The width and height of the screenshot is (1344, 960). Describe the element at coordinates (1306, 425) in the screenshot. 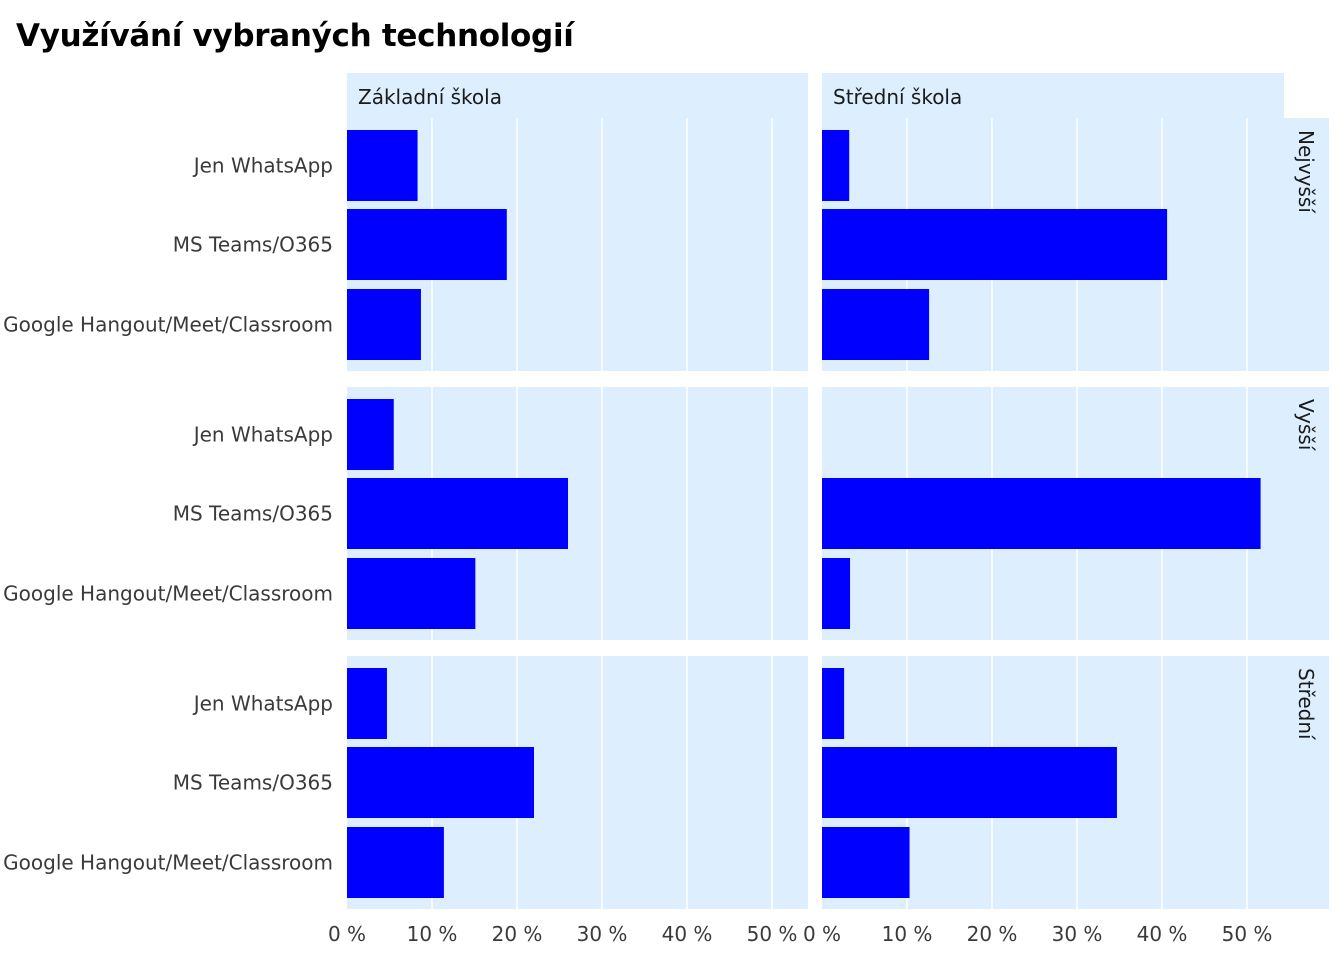

I see `row-strip-label: Vyšší` at that location.